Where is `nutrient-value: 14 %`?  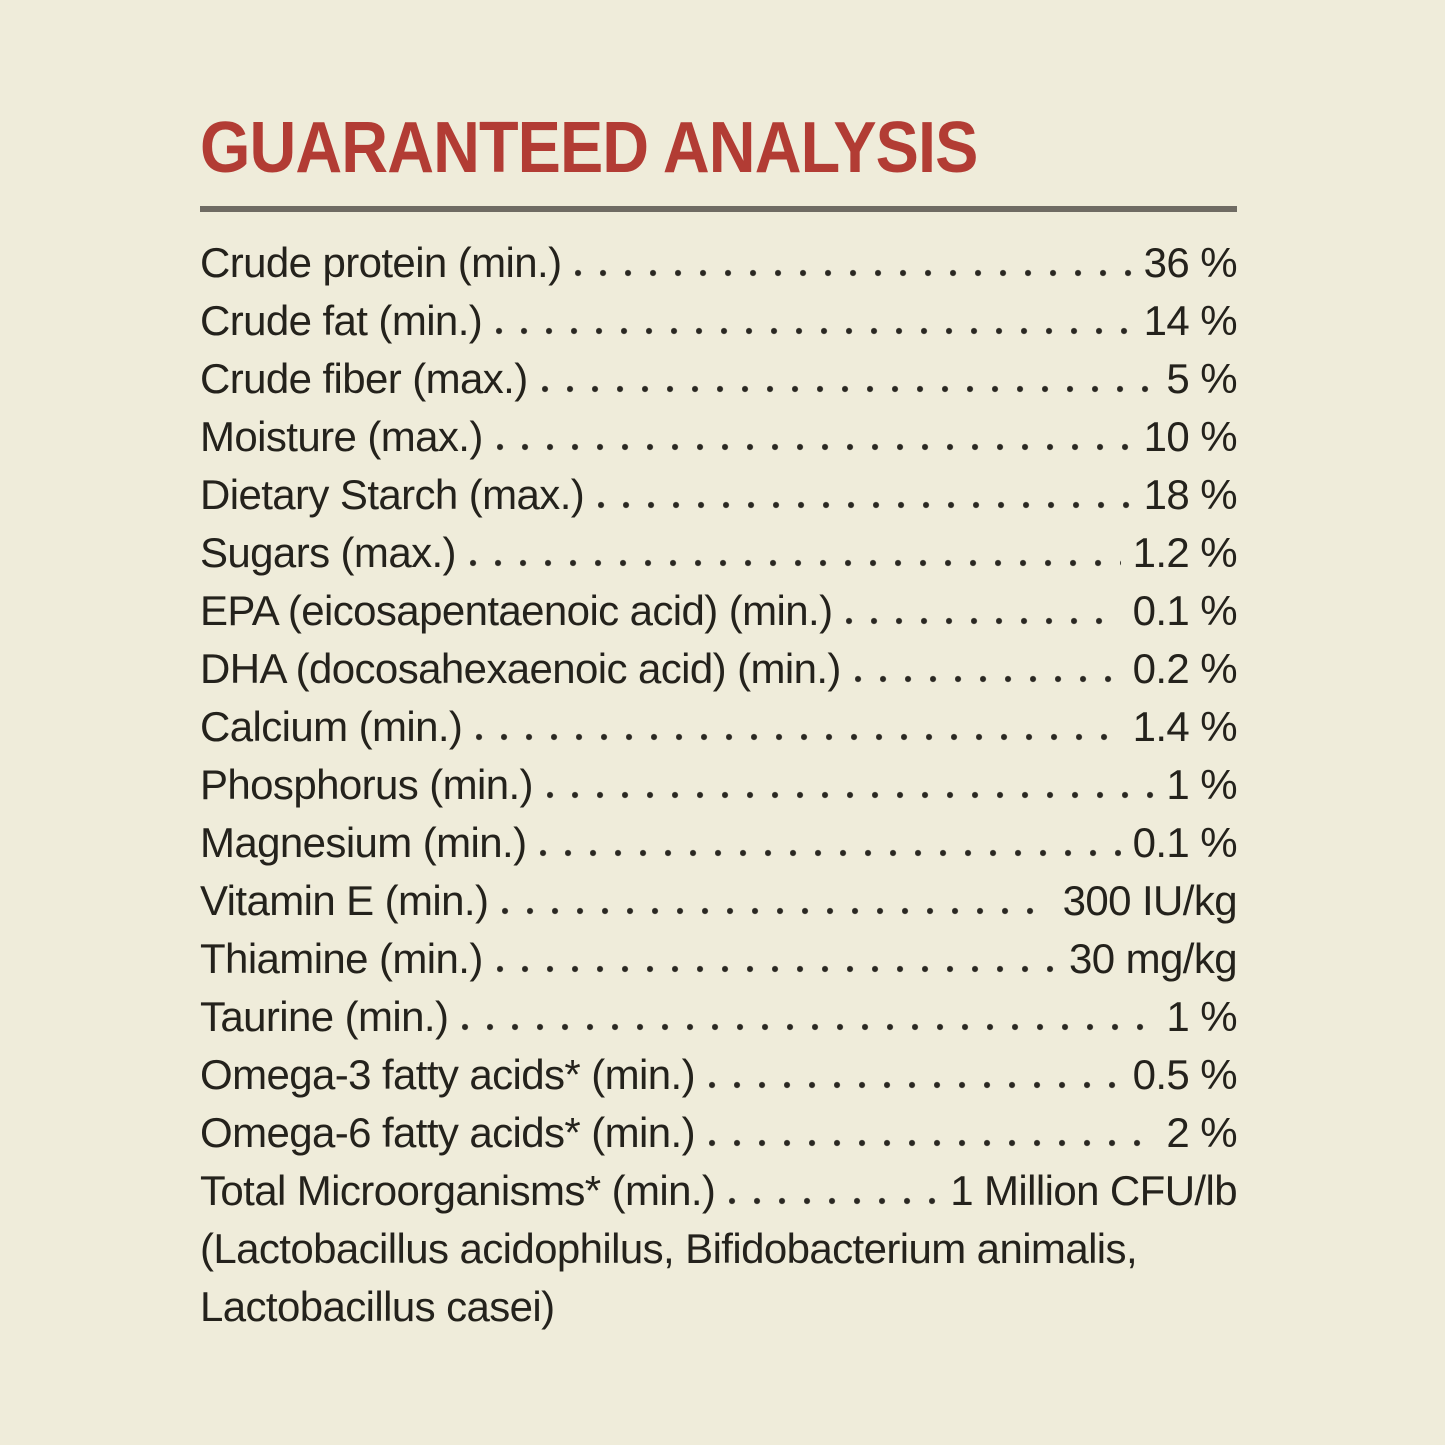 nutrient-value: 14 % is located at coordinates (1190, 320).